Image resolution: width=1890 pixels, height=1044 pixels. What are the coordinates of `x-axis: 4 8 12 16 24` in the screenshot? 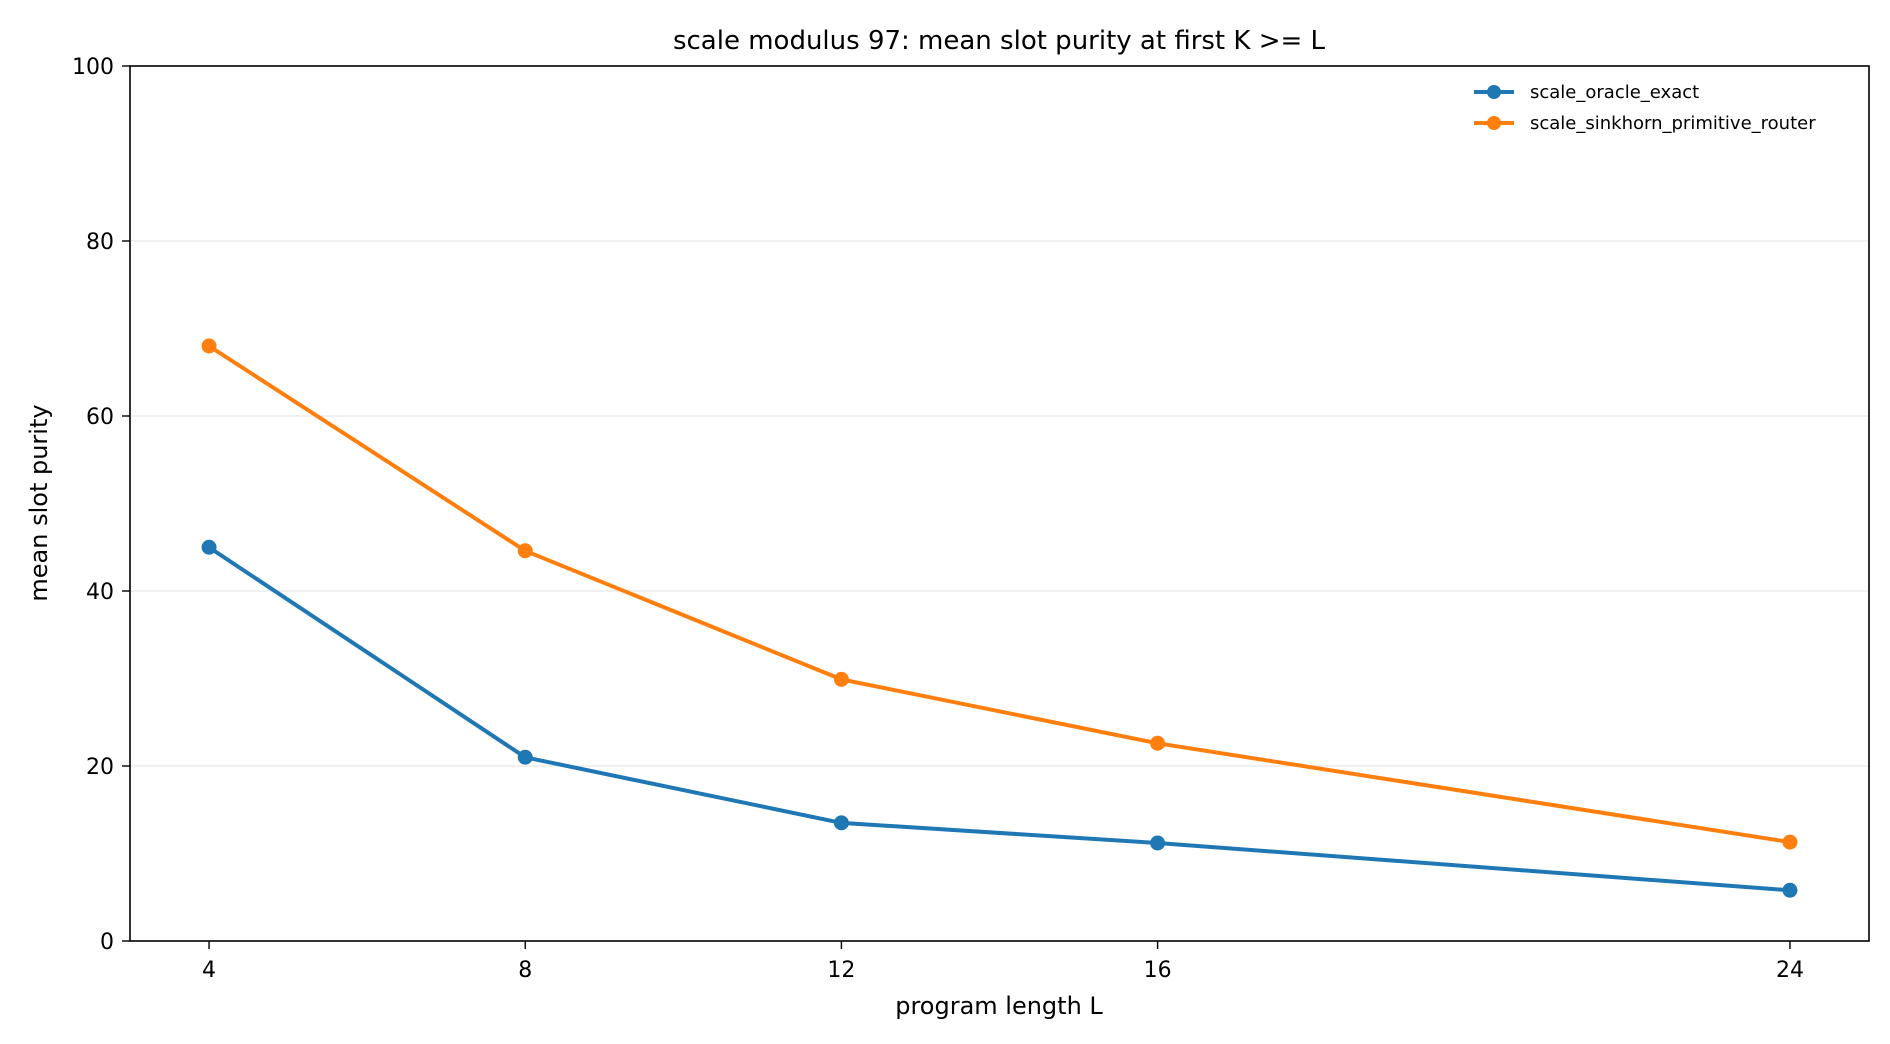 It's located at (1003, 962).